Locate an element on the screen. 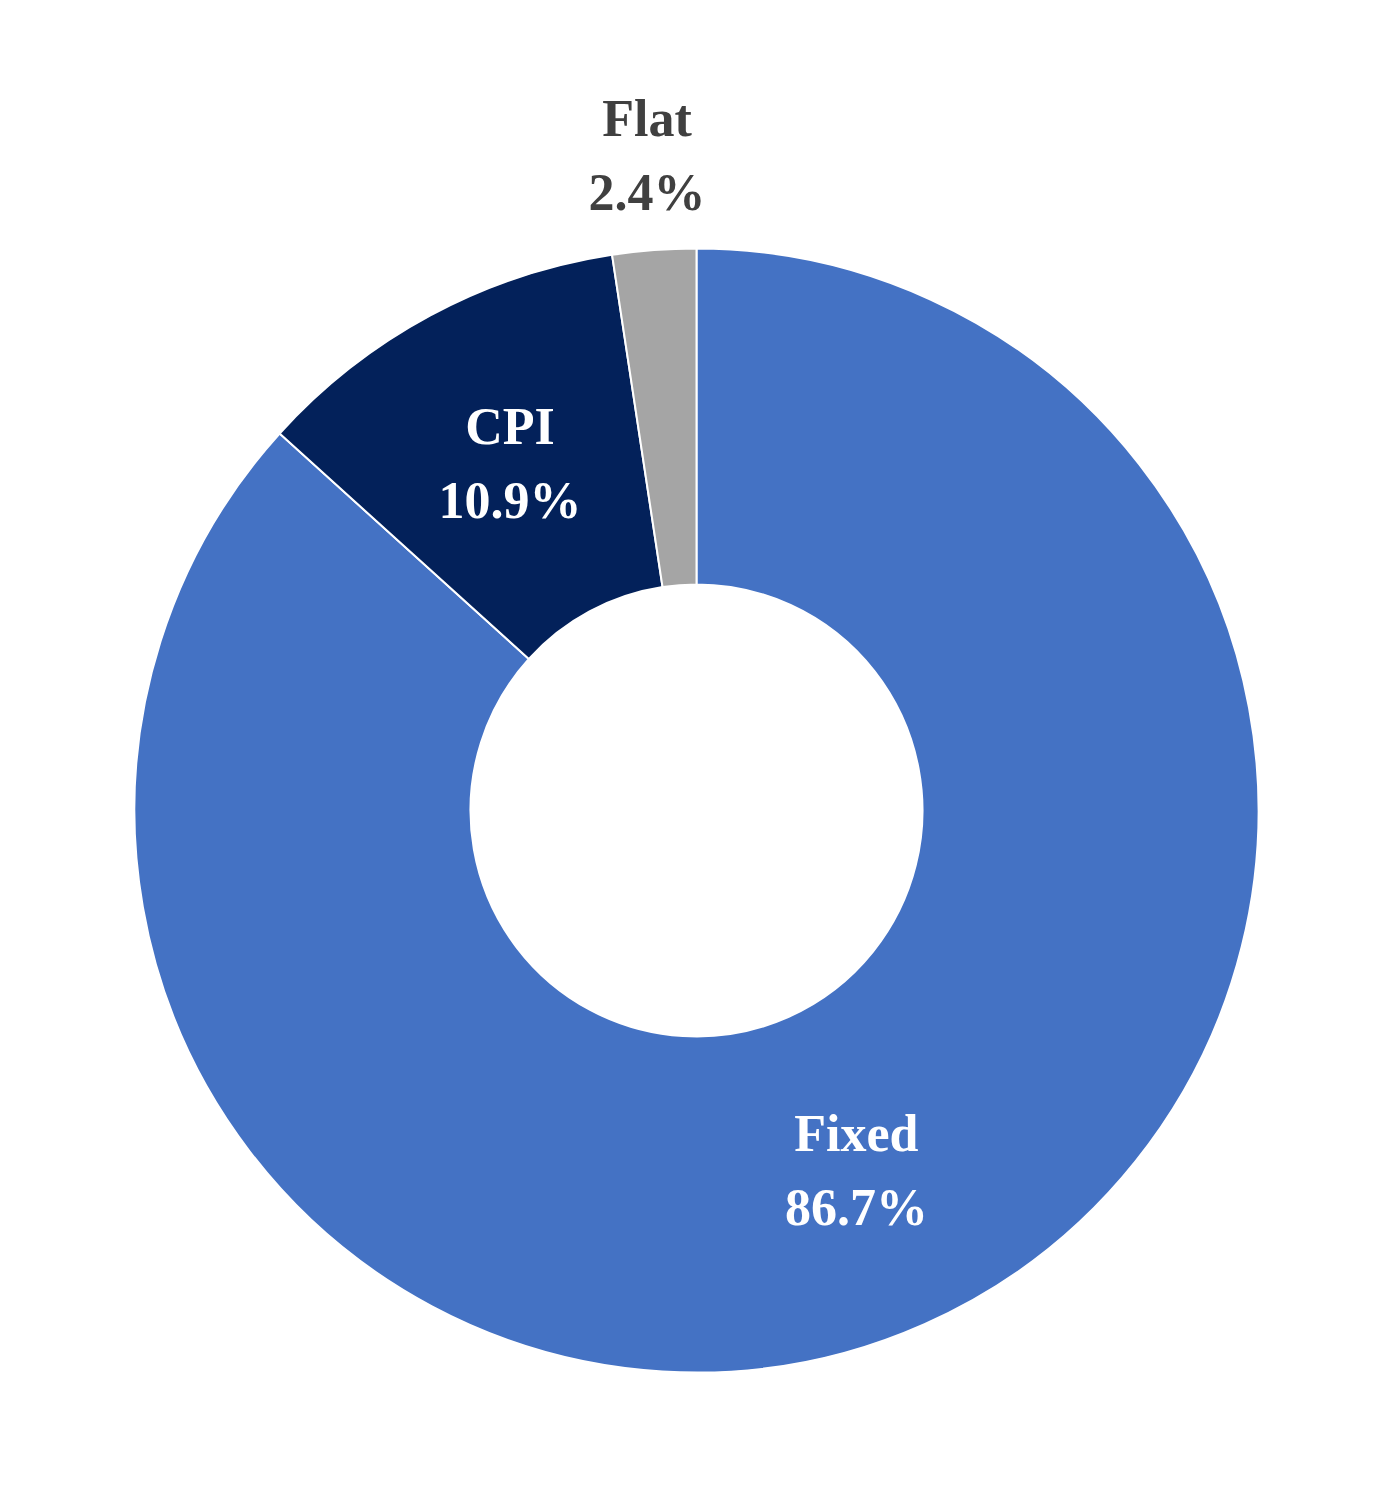  data-label: 86.7% is located at coordinates (856, 1208).